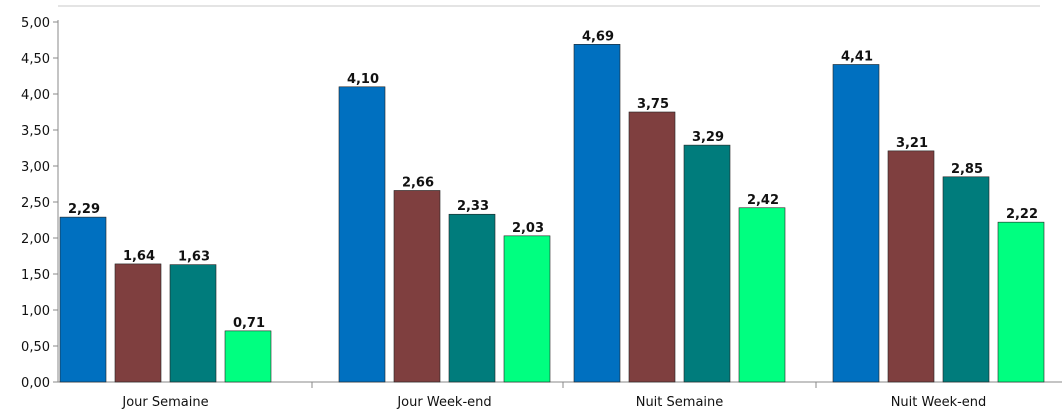 This screenshot has height=412, width=1062. I want to click on data-label: 1,63, so click(194, 257).